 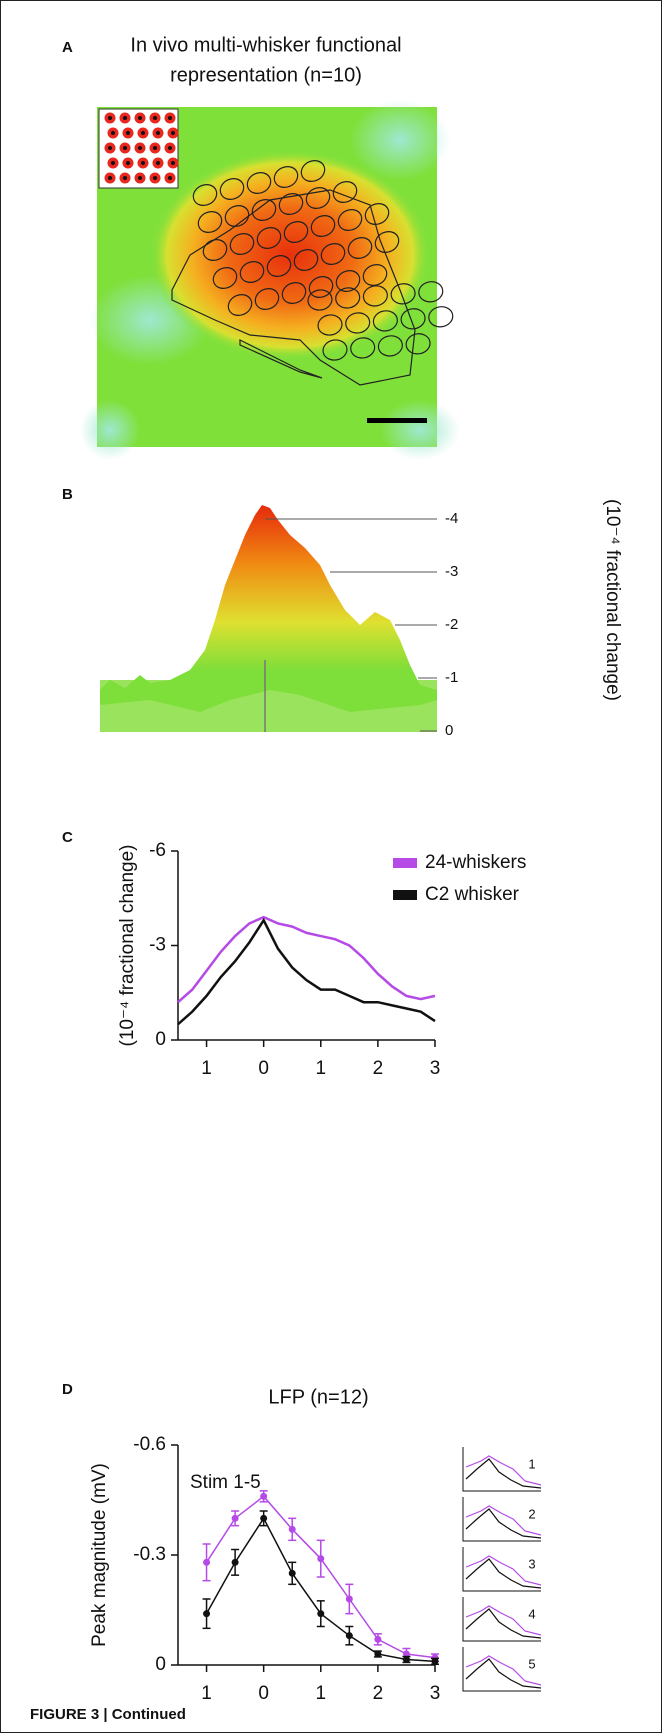 I want to click on y-tick-label: 0, so click(x=160, y=1039).